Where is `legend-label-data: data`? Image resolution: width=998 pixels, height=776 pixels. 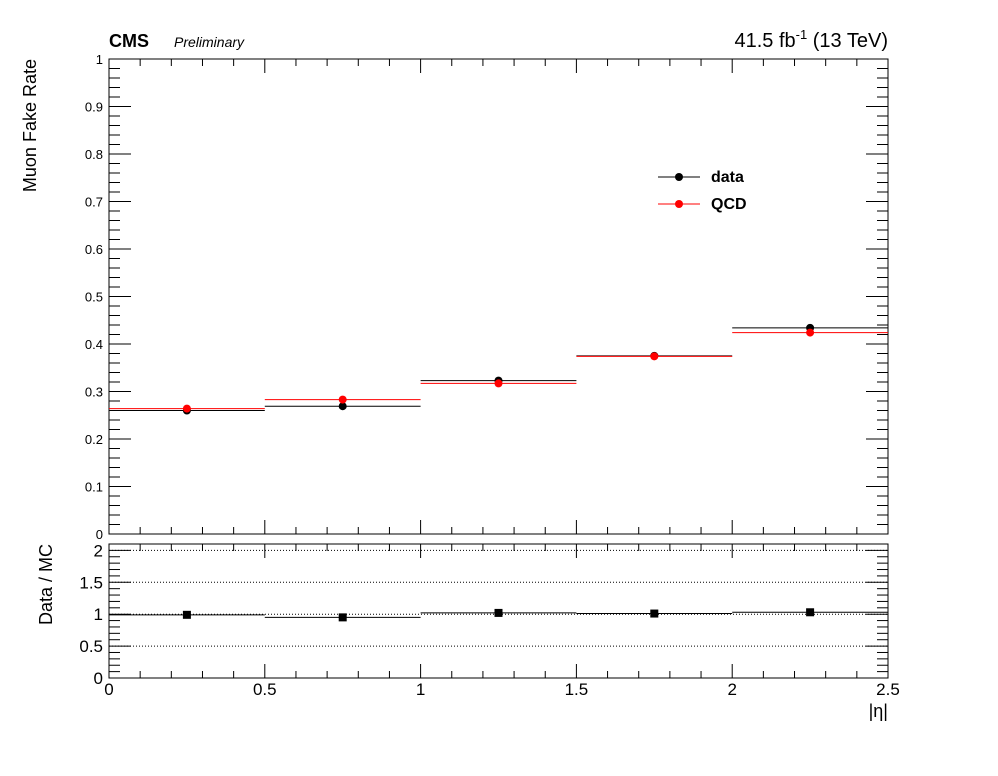
legend-label-data: data is located at coordinates (727, 177).